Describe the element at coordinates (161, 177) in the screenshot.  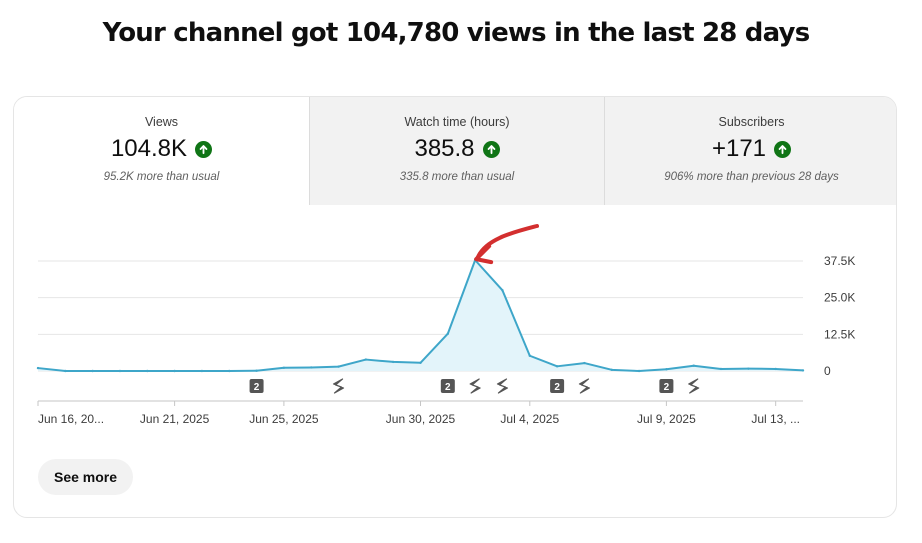
I see `metric-note: 95.2K more than usual` at that location.